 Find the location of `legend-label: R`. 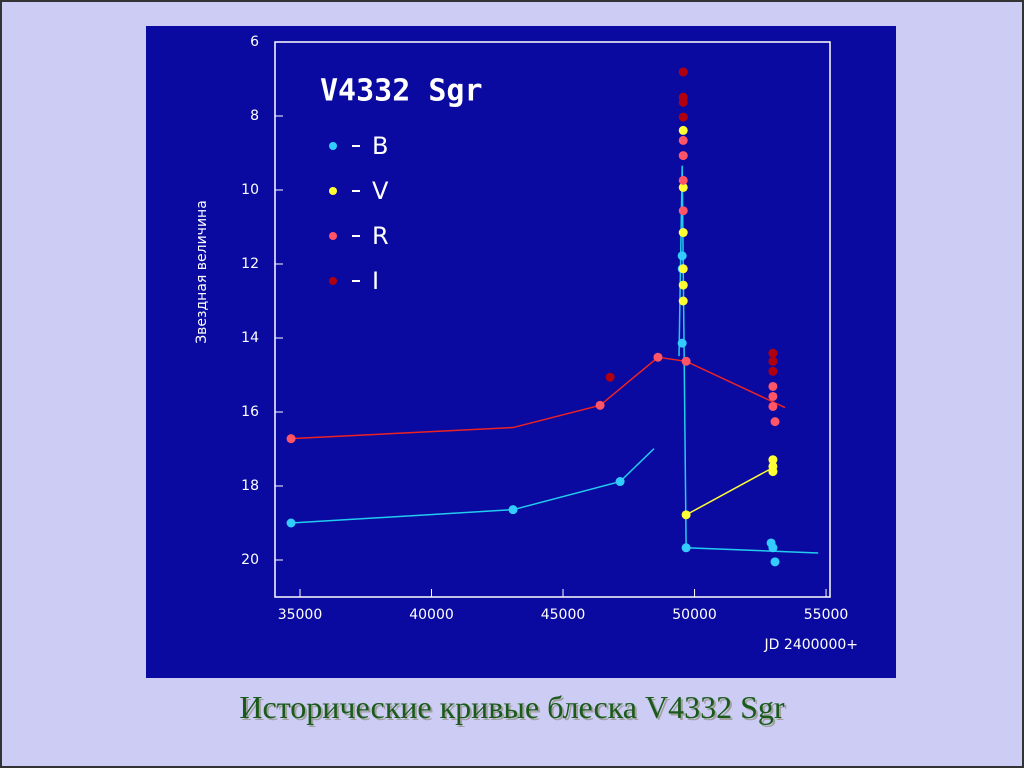

legend-label: R is located at coordinates (380, 236).